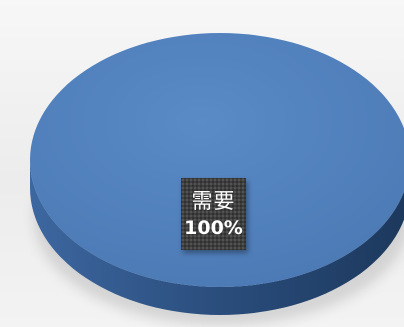  What do you see at coordinates (213, 214) in the screenshot?
I see `slice-data-label: 需要 100%` at bounding box center [213, 214].